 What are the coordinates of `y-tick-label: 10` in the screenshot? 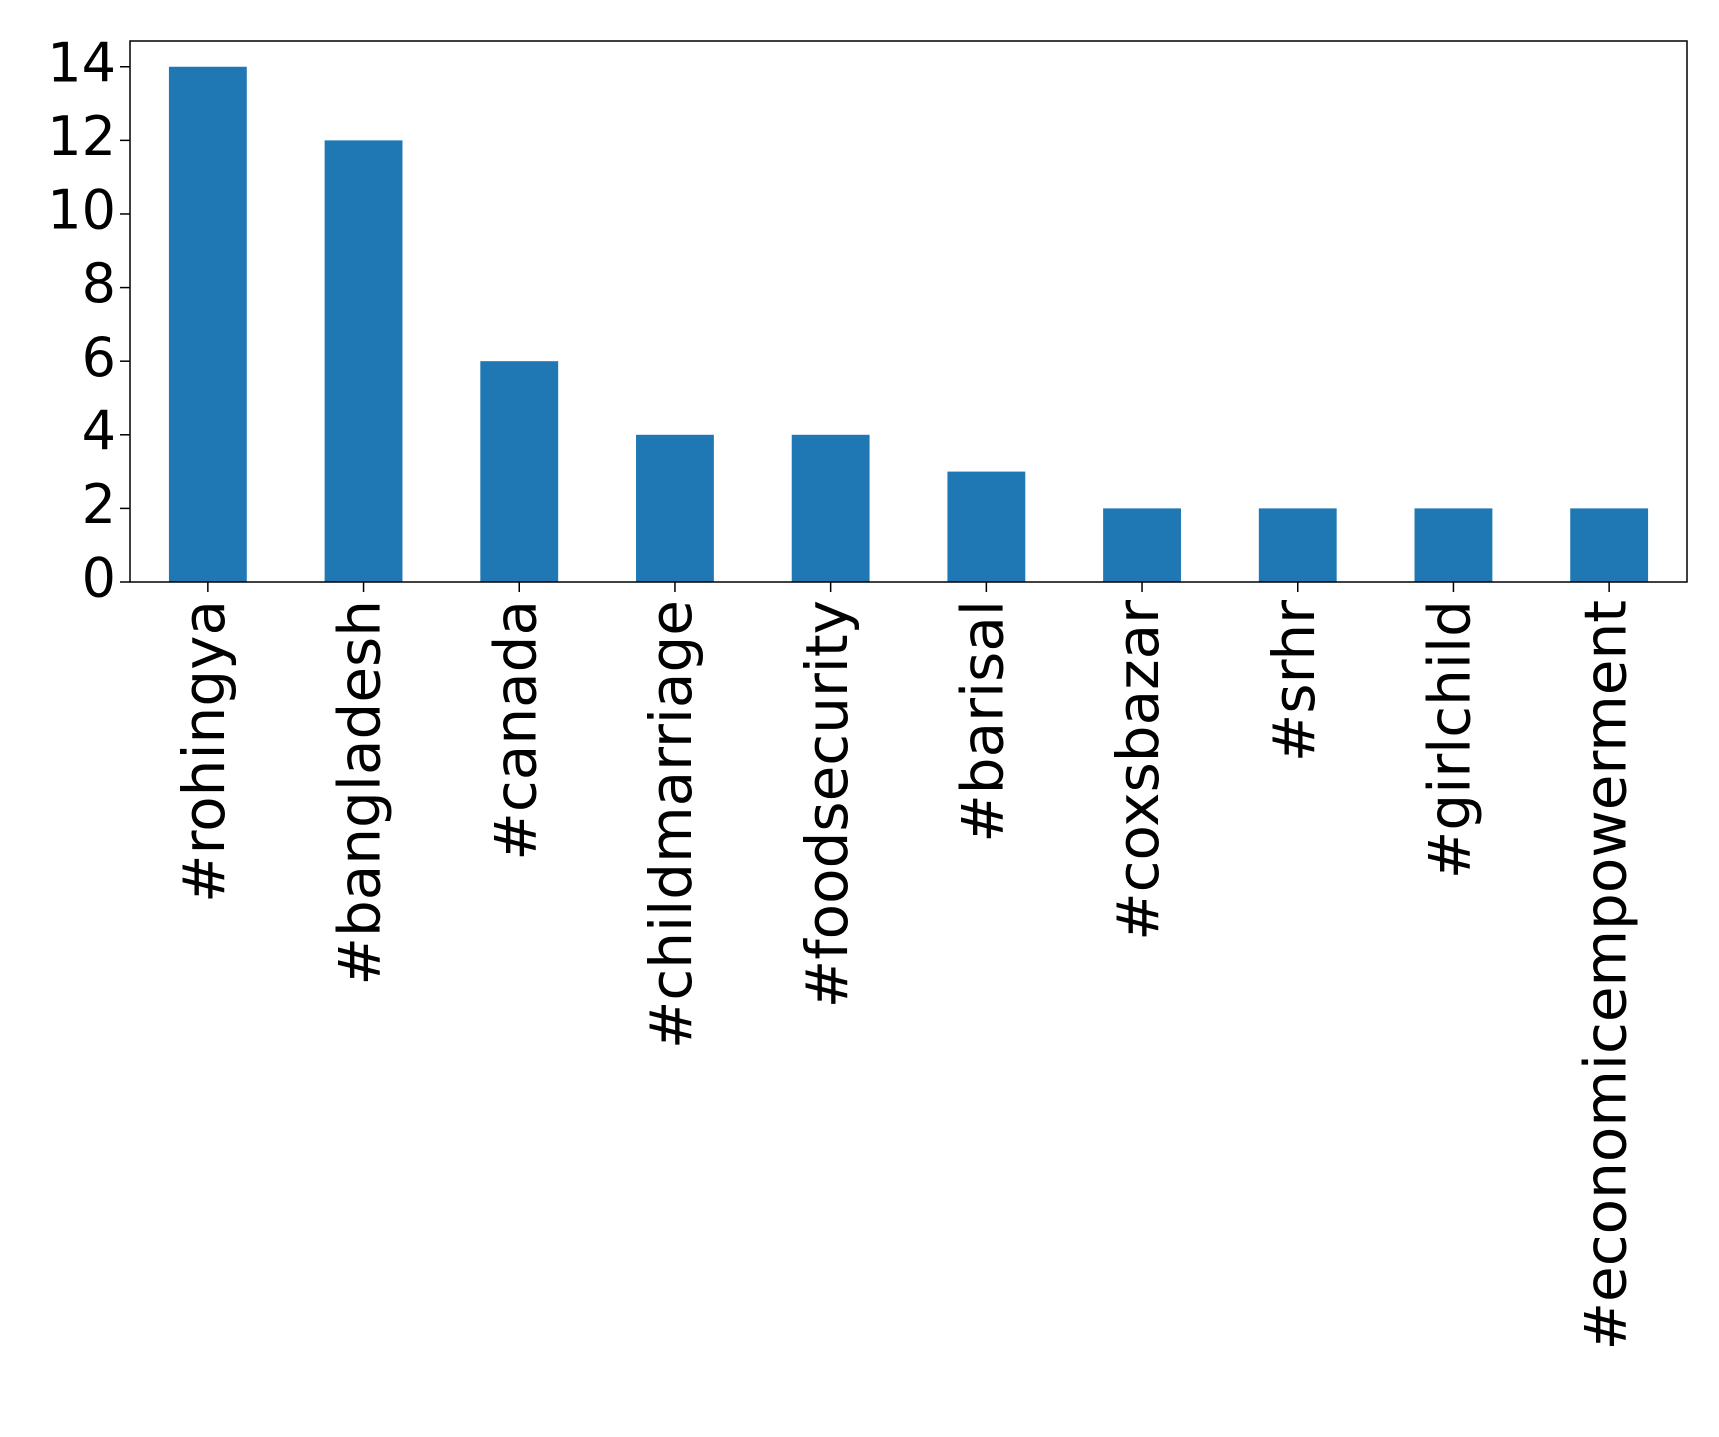 It's located at (81, 210).